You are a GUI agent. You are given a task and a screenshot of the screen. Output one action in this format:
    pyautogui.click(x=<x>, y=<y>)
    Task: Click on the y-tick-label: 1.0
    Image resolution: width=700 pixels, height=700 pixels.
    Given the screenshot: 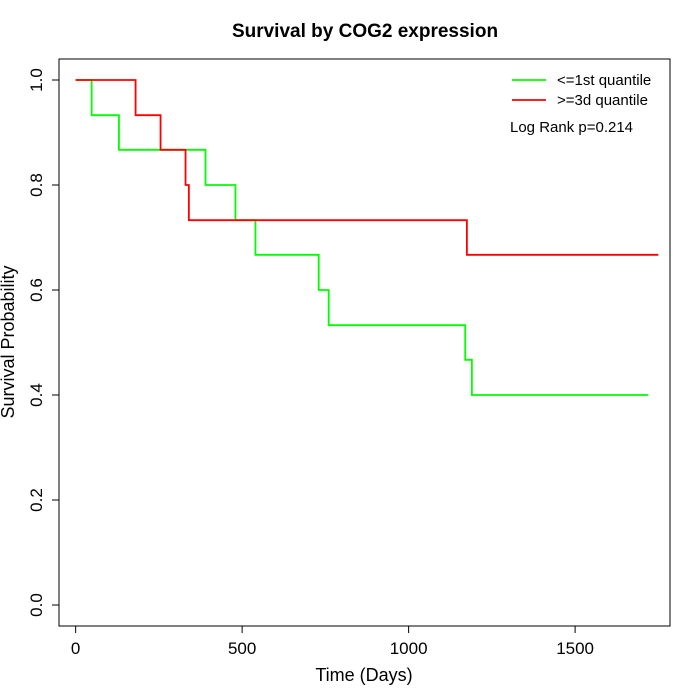 What is the action you would take?
    pyautogui.click(x=36, y=80)
    